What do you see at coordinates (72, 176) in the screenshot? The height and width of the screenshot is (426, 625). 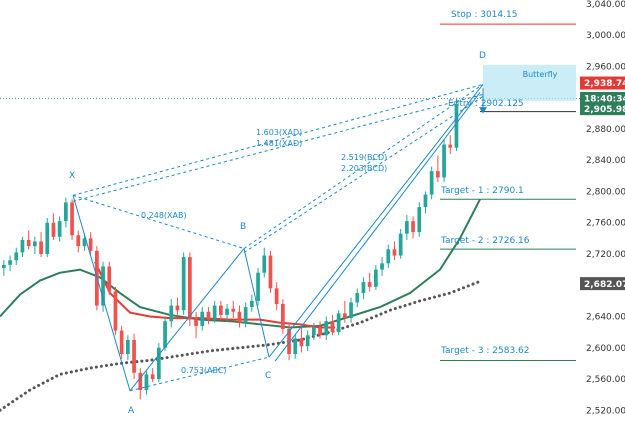 I see `point-x-label: X` at bounding box center [72, 176].